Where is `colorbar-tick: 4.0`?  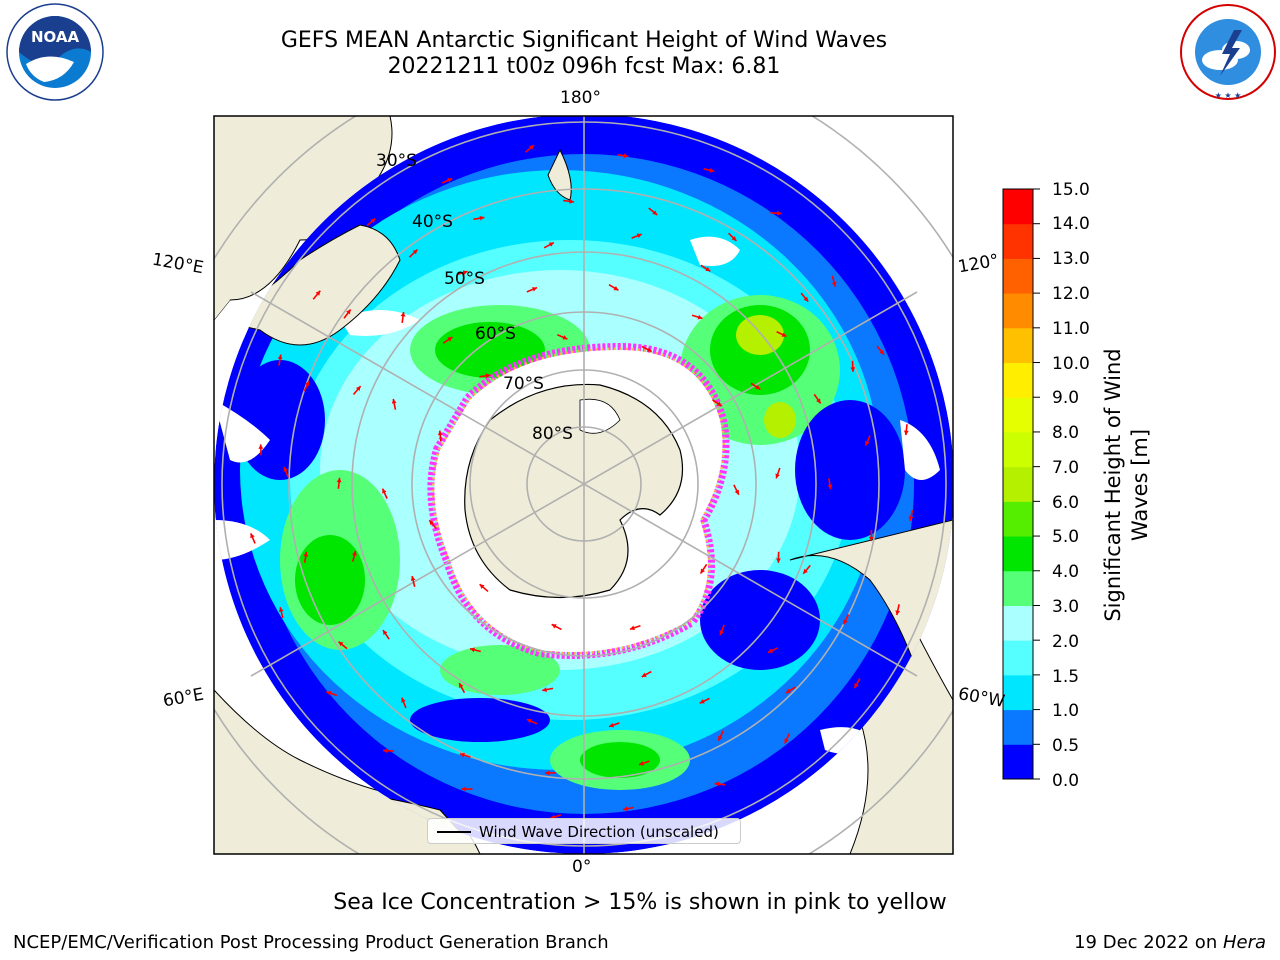 colorbar-tick: 4.0 is located at coordinates (1066, 572).